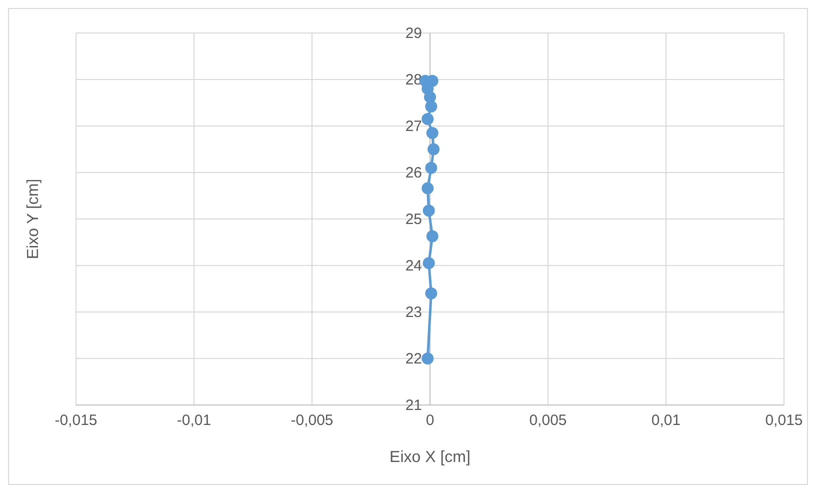 The width and height of the screenshot is (814, 493). Describe the element at coordinates (413, 33) in the screenshot. I see `y-tick-label: 29` at that location.